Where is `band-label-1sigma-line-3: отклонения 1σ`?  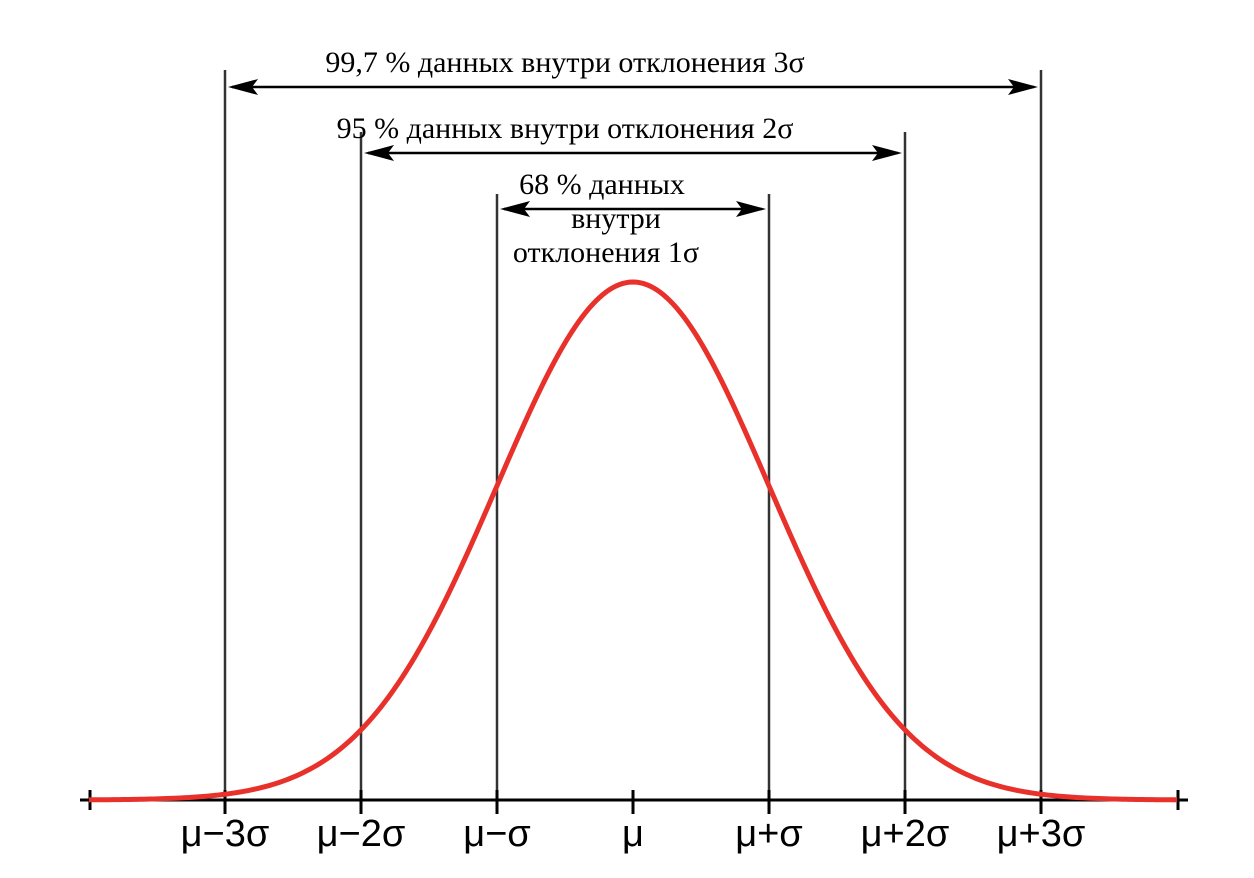 band-label-1sigma-line-3: отклонения 1σ is located at coordinates (606, 252).